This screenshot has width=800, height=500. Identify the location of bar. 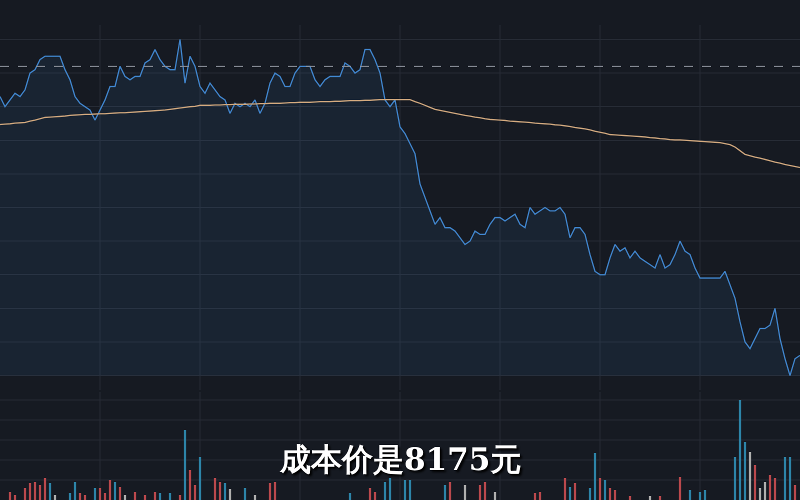
(120, 493).